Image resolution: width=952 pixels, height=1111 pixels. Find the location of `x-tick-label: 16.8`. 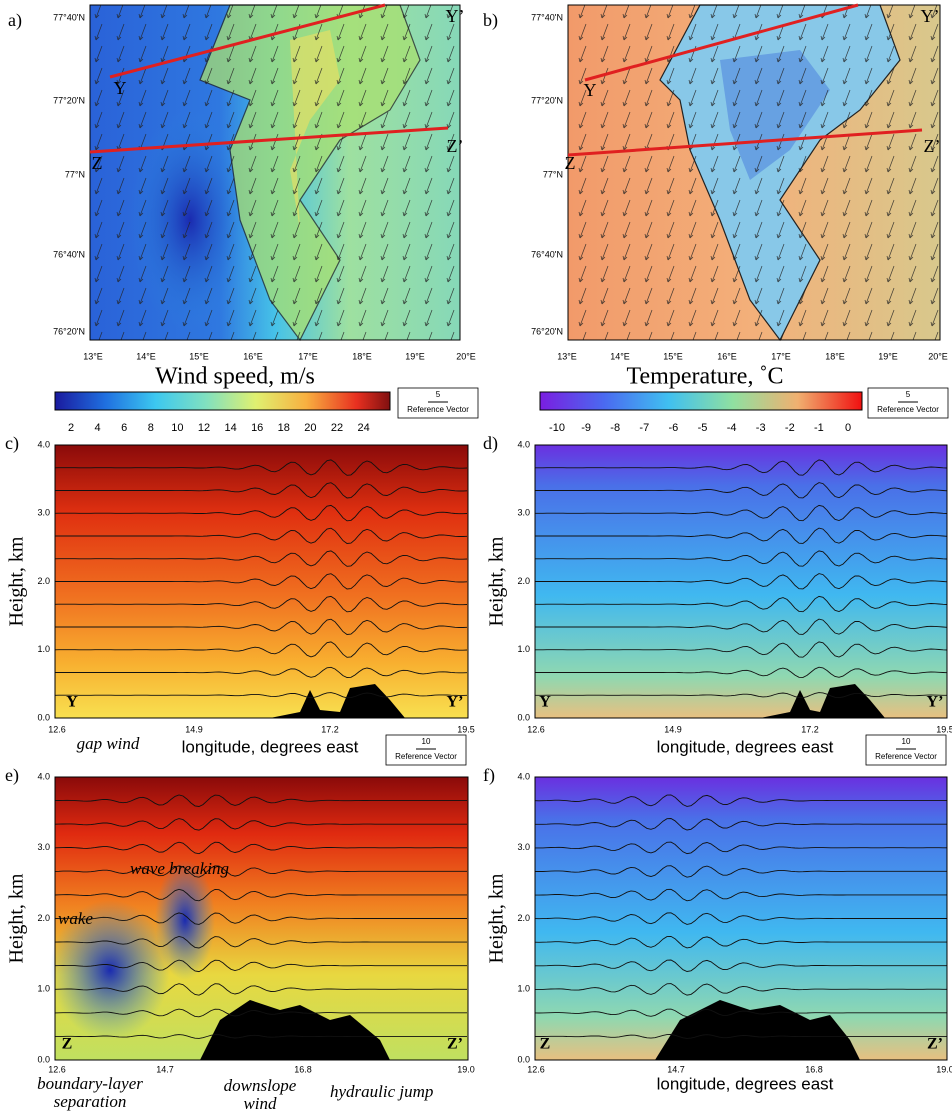

x-tick-label: 16.8 is located at coordinates (814, 1069).